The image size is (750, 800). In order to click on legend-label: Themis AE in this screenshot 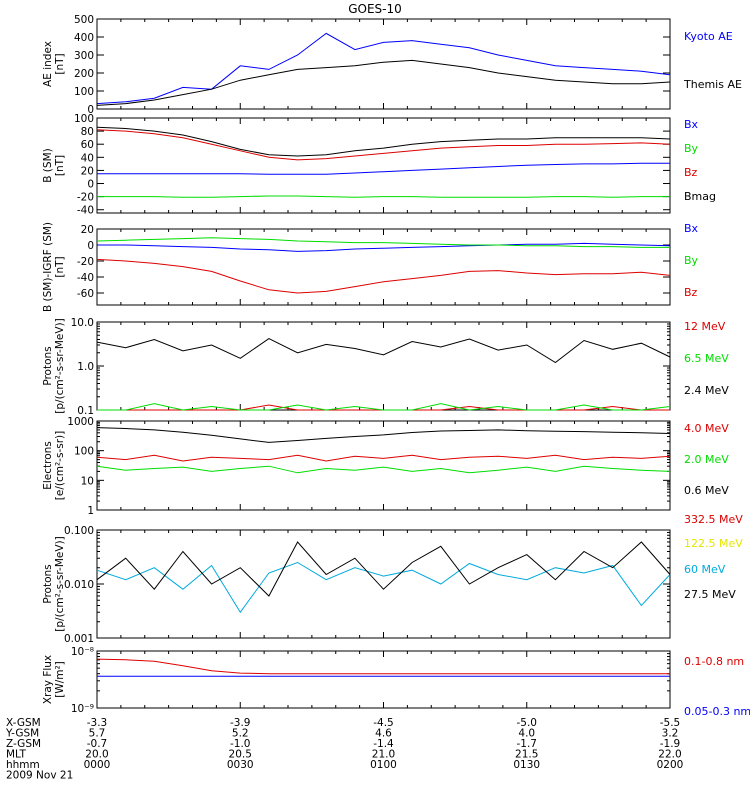, I will do `click(712, 84)`.